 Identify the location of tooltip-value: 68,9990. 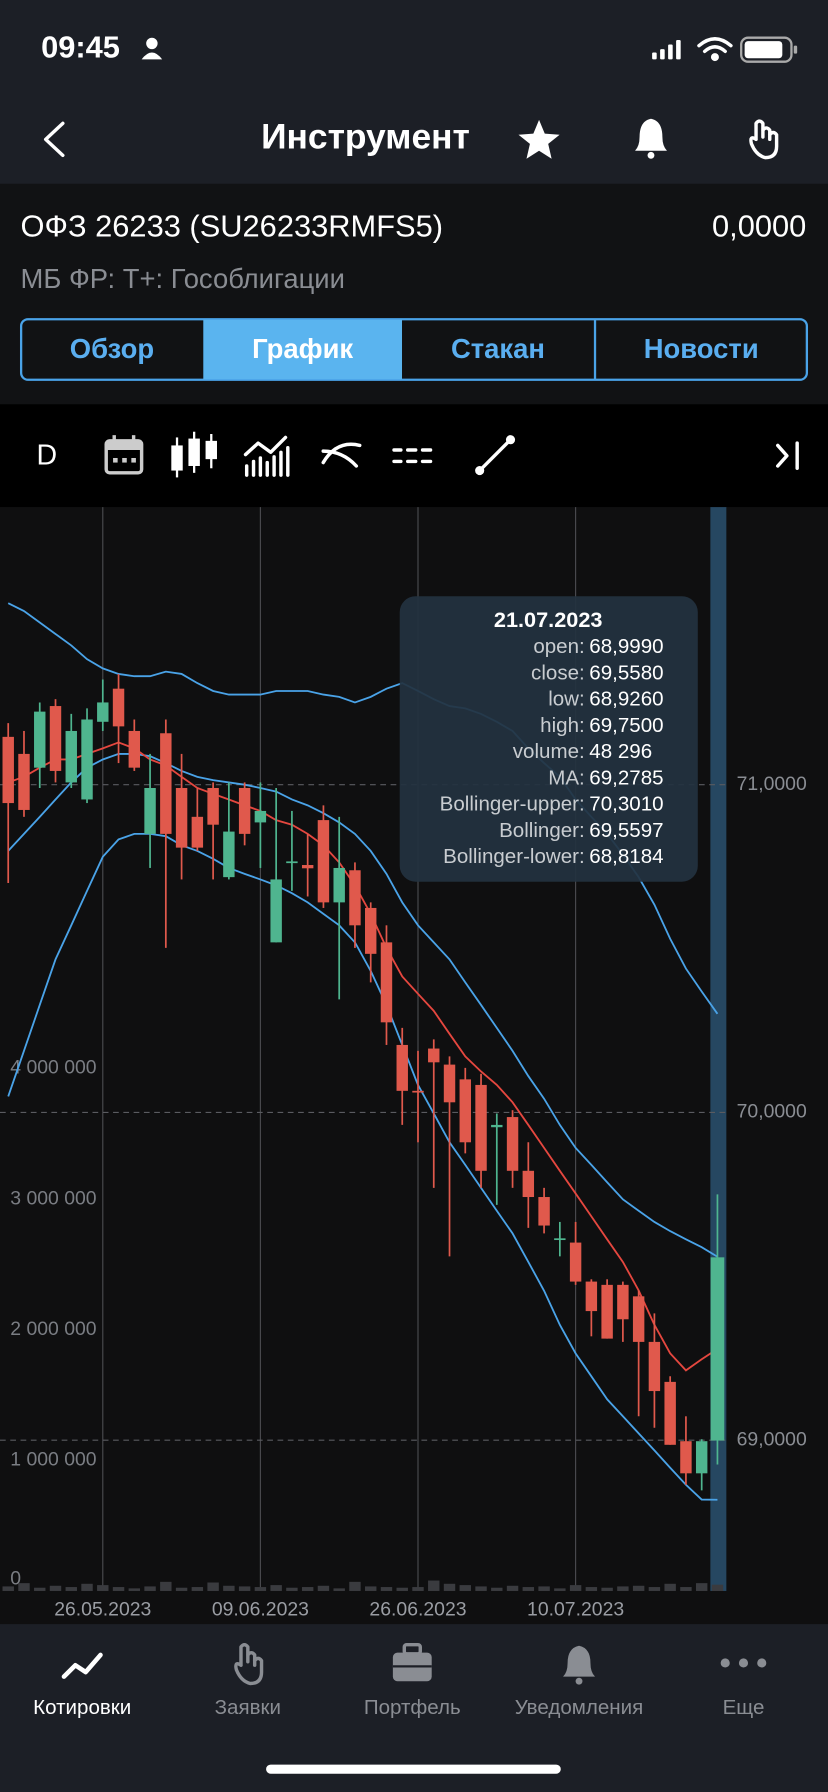
(626, 646).